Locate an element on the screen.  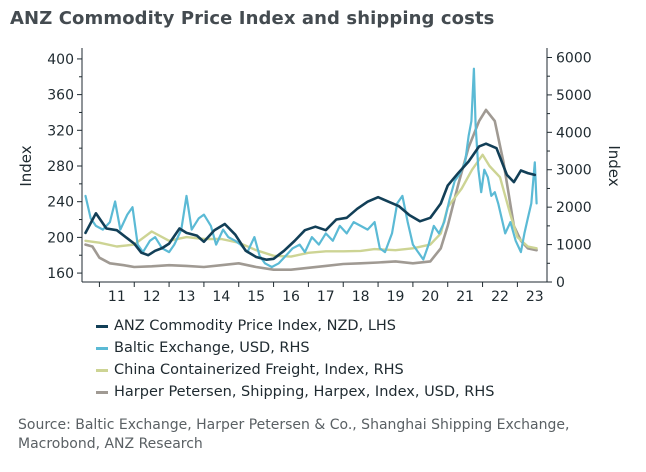
x-tick-label: 23 is located at coordinates (535, 297).